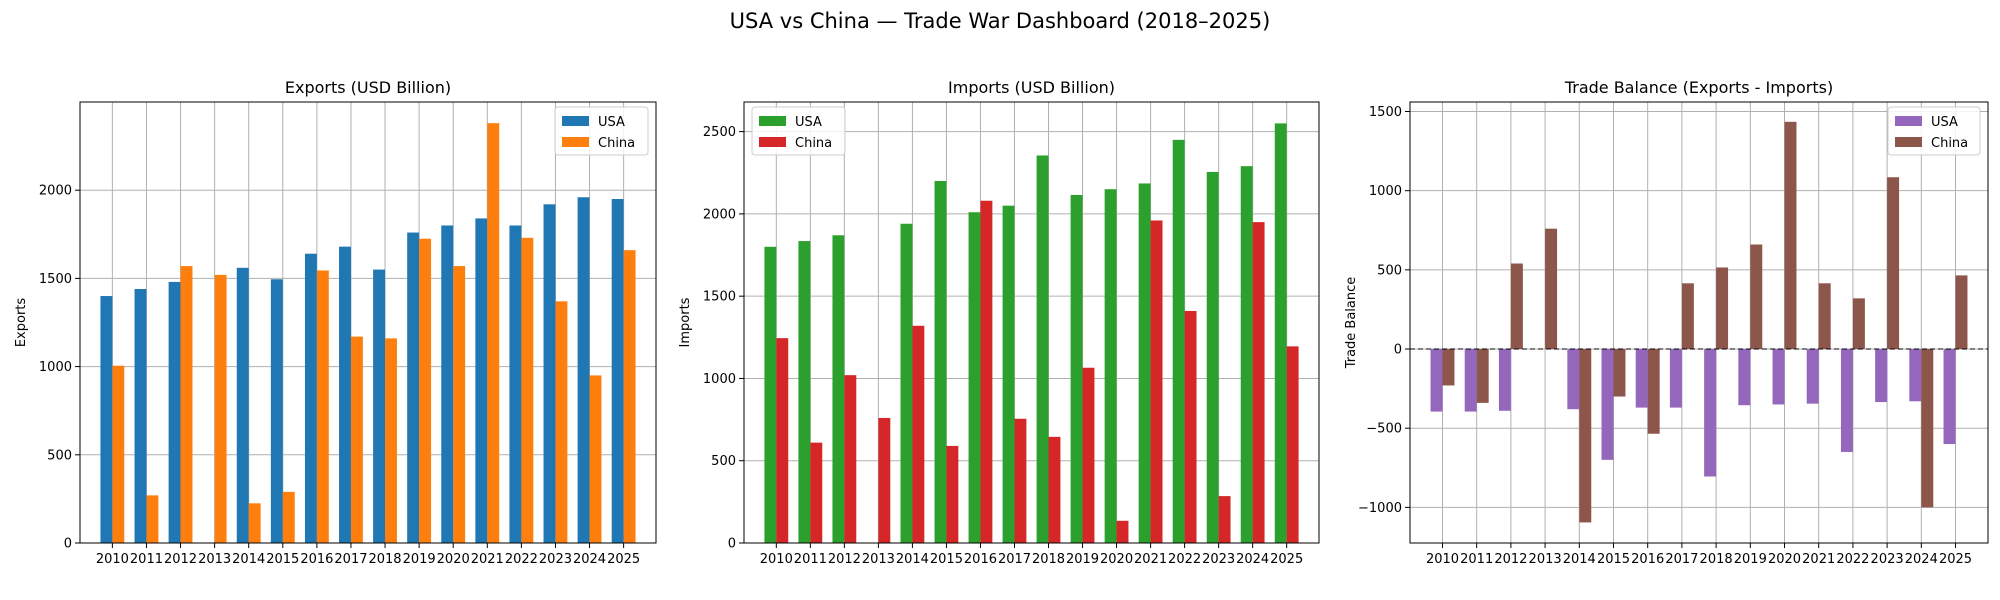 The image size is (2000, 600). I want to click on bar-usa-2011, so click(140, 415).